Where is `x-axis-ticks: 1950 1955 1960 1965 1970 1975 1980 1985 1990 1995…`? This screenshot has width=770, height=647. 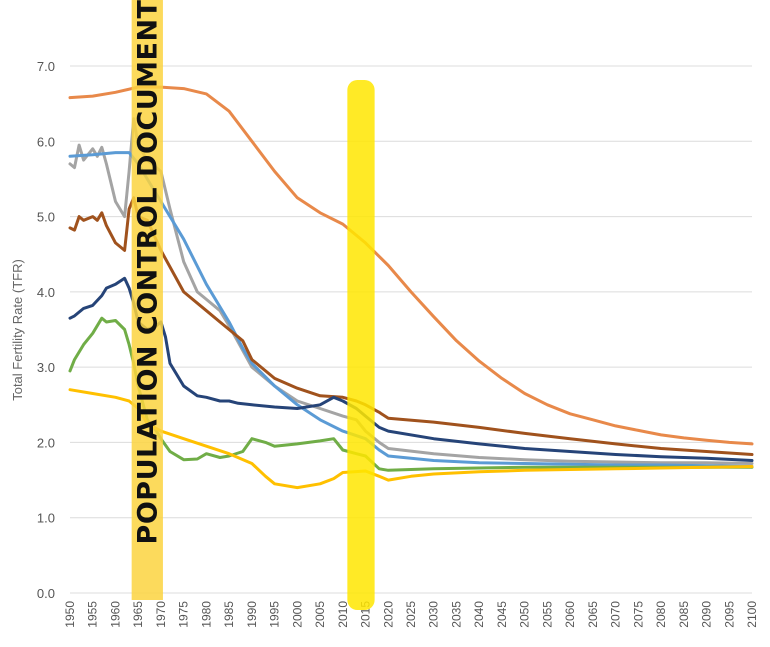 x-axis-ticks: 1950 1955 1960 1965 1970 1975 1980 1985 1990 1995… is located at coordinates (411, 614).